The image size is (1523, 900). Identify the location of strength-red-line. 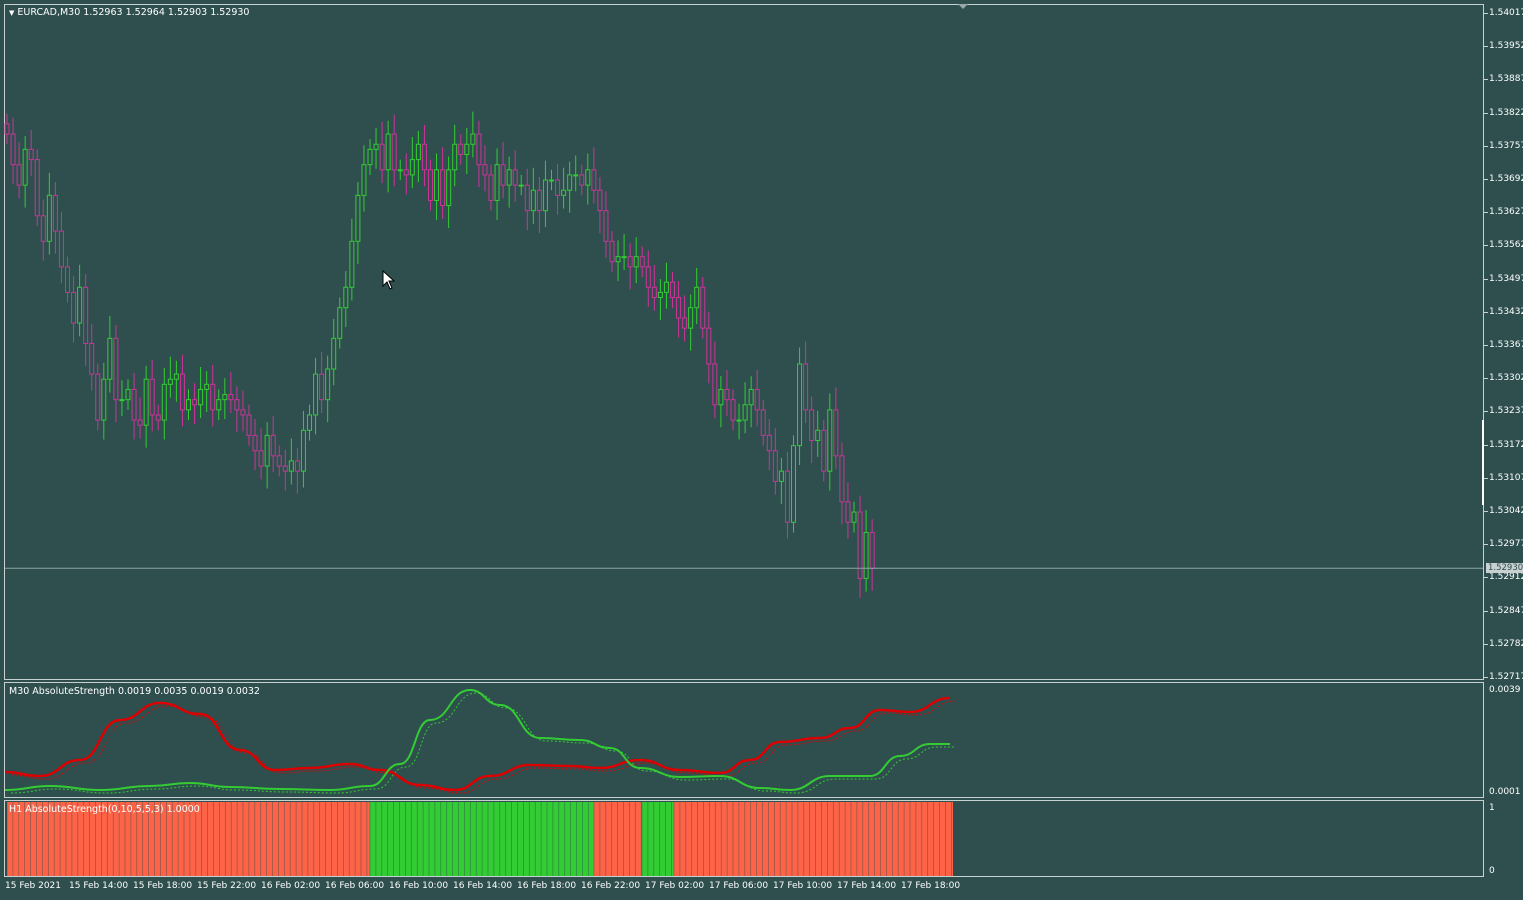
(477, 744).